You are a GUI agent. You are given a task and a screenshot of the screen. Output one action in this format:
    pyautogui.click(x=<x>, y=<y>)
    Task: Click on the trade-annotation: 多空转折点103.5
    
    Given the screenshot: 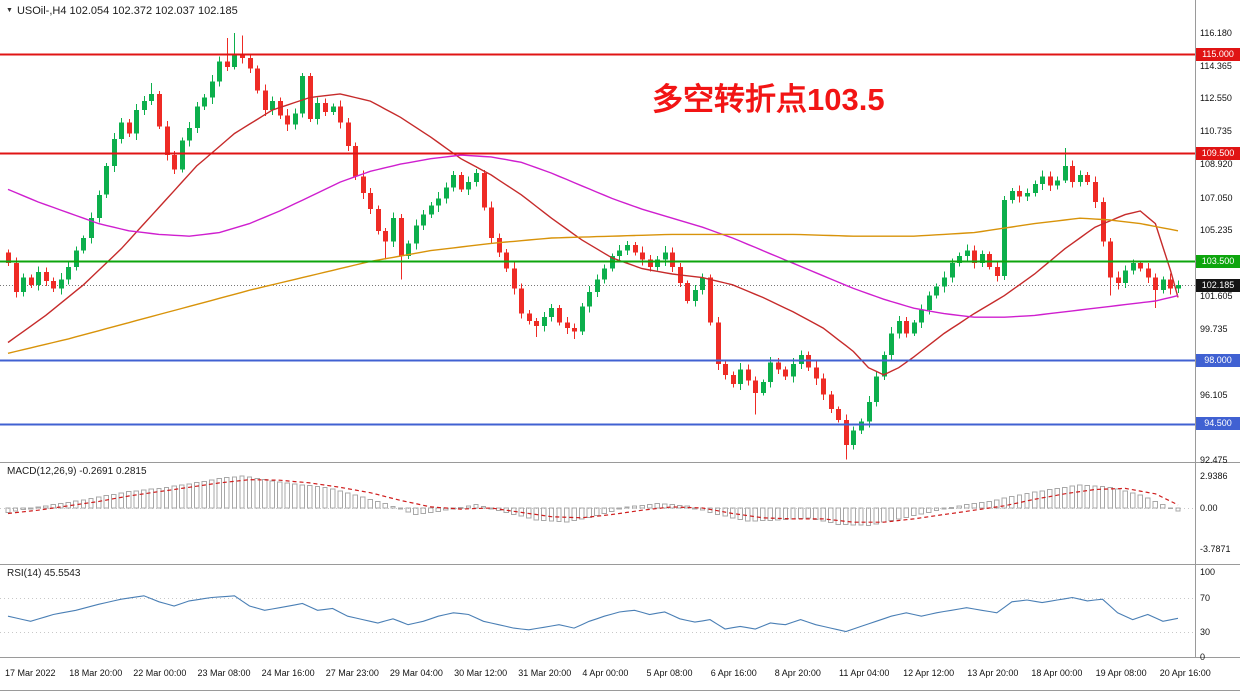 What is the action you would take?
    pyautogui.click(x=768, y=99)
    